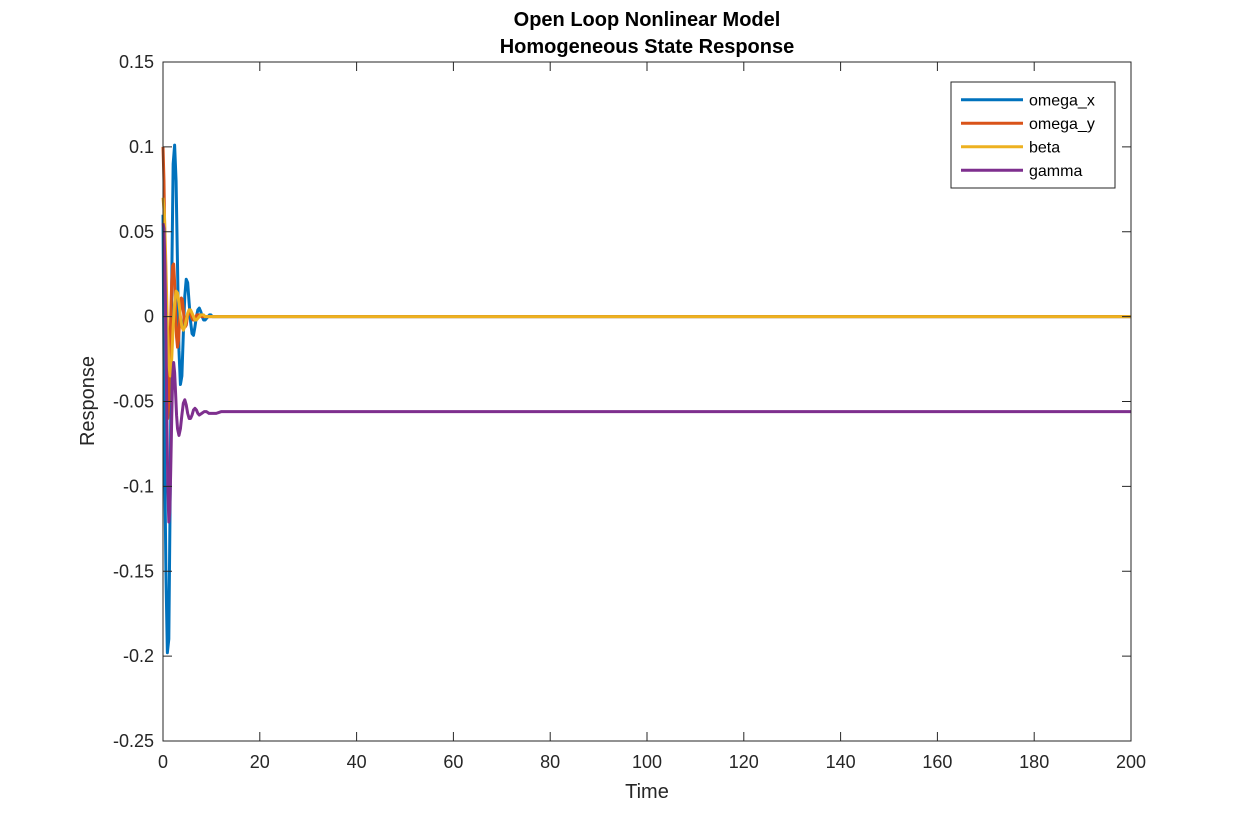 The image size is (1250, 833). What do you see at coordinates (1062, 100) in the screenshot?
I see `legend-label-omega-x: omega_x` at bounding box center [1062, 100].